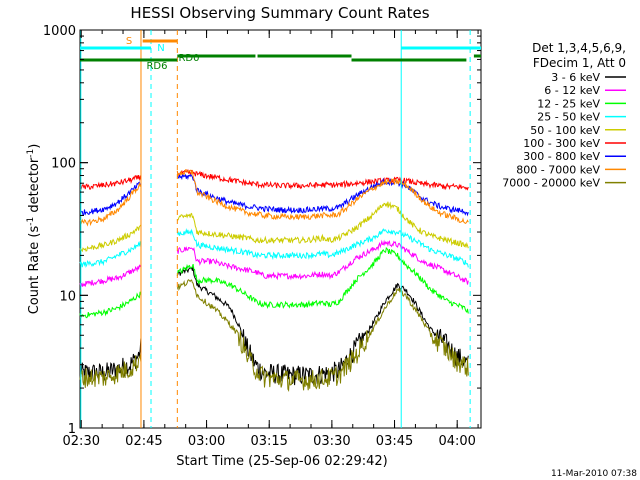 The height and width of the screenshot is (480, 640). Describe the element at coordinates (81, 441) in the screenshot. I see `x-tick-label-0: 02:30` at that location.